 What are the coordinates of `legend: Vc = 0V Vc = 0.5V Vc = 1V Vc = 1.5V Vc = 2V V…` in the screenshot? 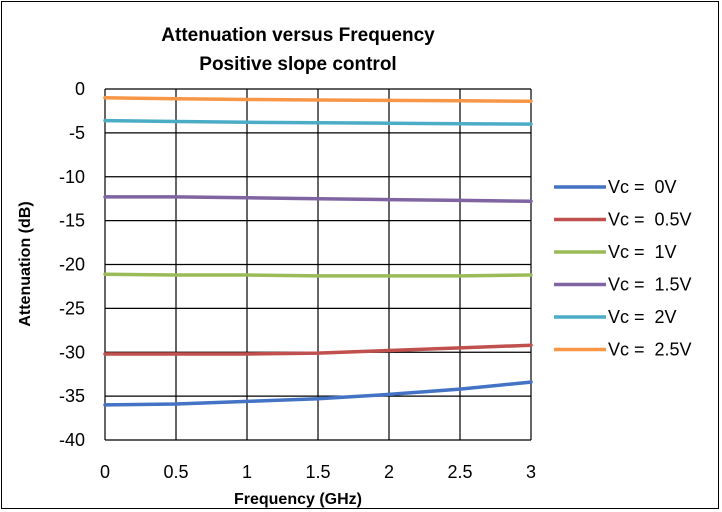 It's located at (623, 268).